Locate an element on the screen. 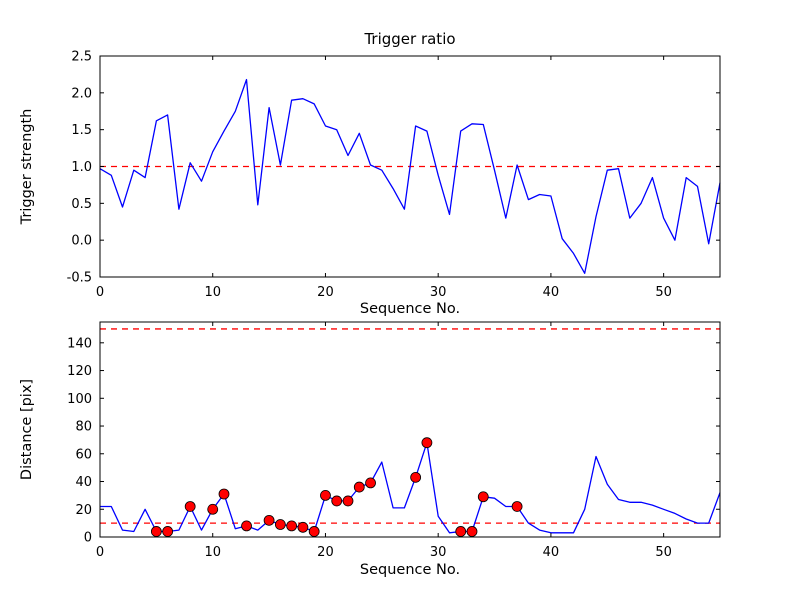 The width and height of the screenshot is (800, 604). y-tick-label: 0 is located at coordinates (88, 538).